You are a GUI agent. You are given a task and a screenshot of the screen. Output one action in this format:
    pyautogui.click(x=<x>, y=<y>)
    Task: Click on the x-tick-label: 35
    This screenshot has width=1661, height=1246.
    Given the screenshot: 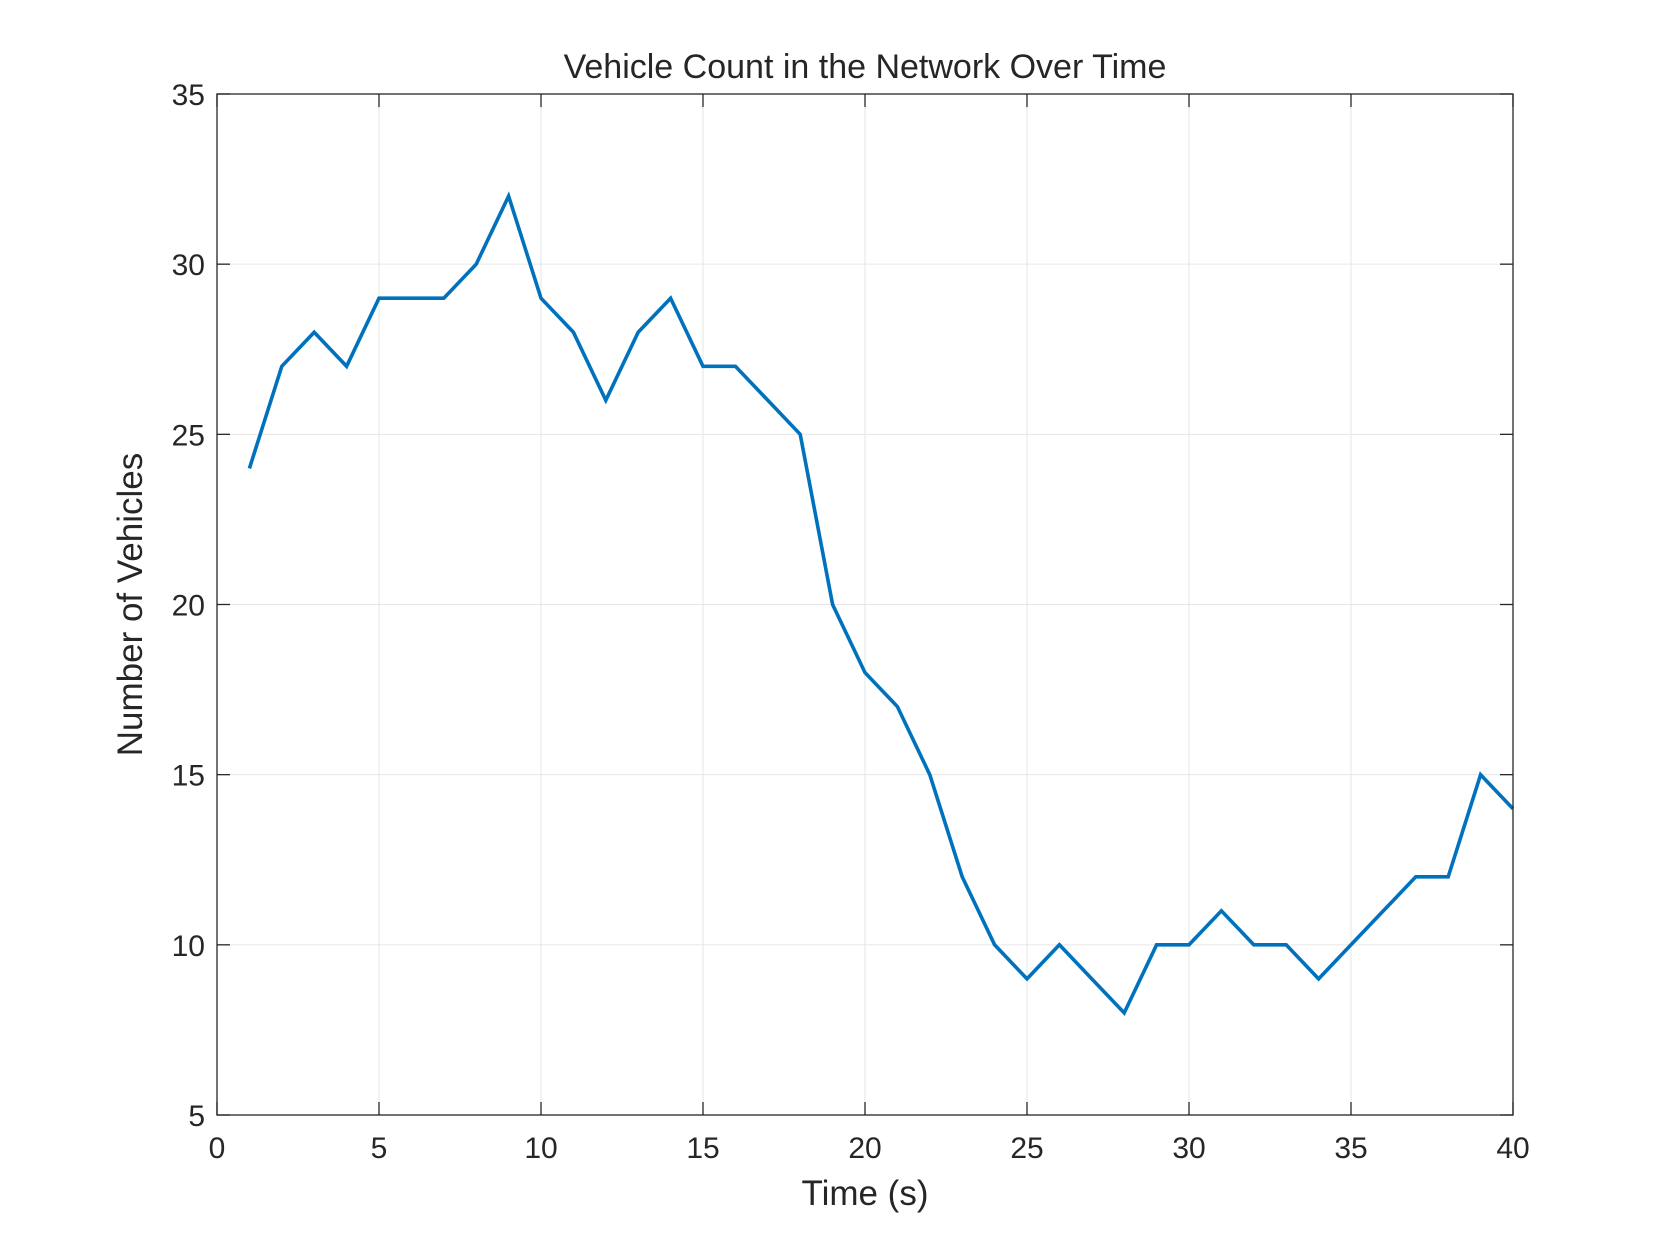 What is the action you would take?
    pyautogui.click(x=1350, y=1148)
    